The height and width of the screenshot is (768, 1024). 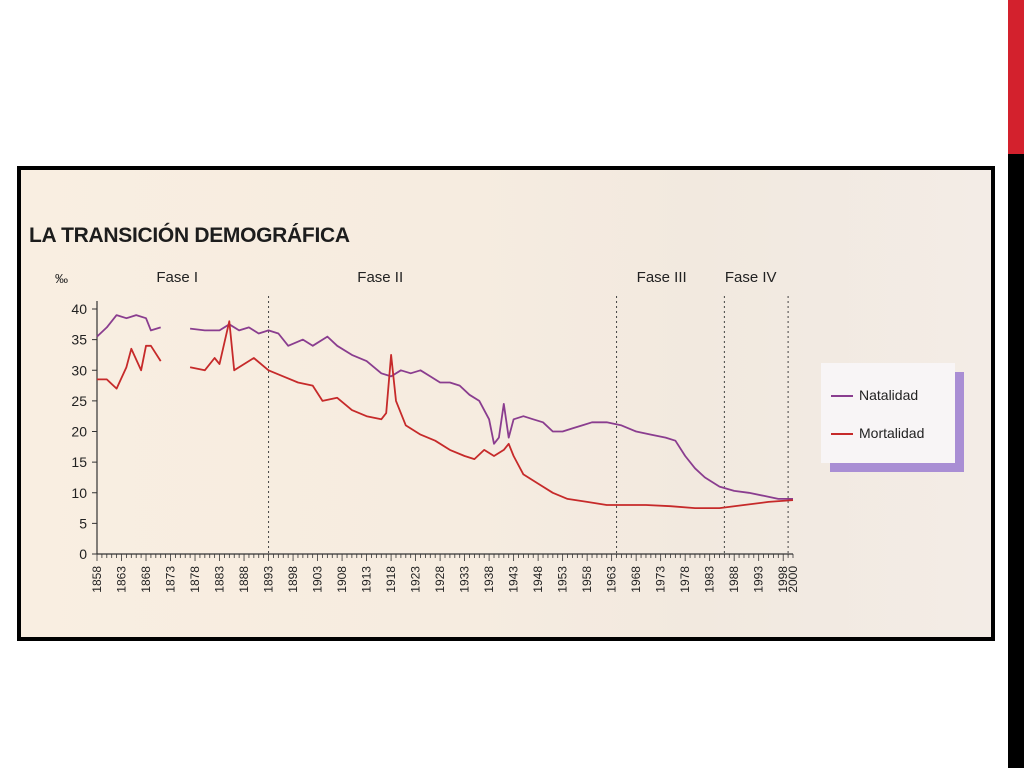 I want to click on x-tick-label: 1933, so click(x=465, y=579).